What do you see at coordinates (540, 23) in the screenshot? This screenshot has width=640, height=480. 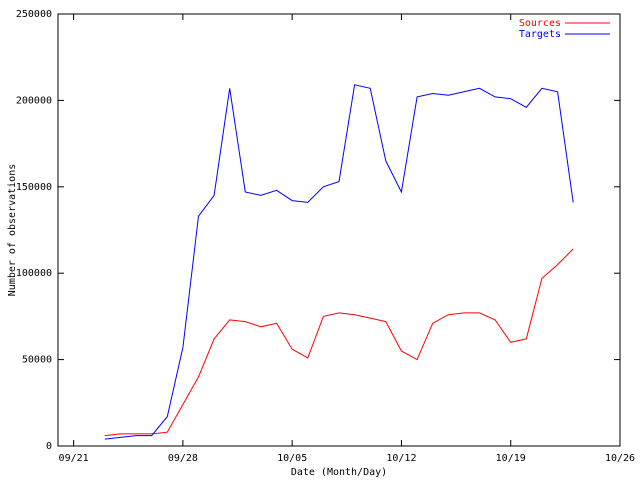 I see `legend-label: Sources` at bounding box center [540, 23].